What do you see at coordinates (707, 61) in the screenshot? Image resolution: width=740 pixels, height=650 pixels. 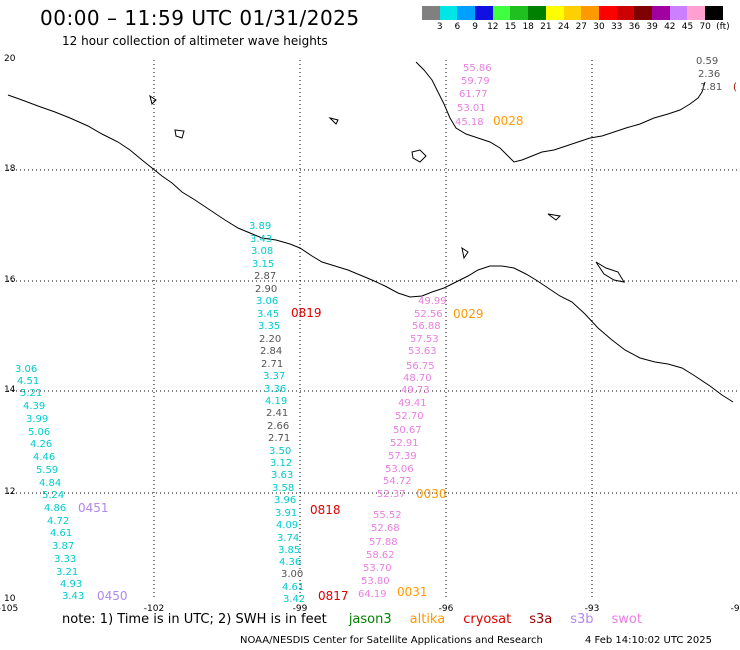 I see `wave-height-value: 0.59` at bounding box center [707, 61].